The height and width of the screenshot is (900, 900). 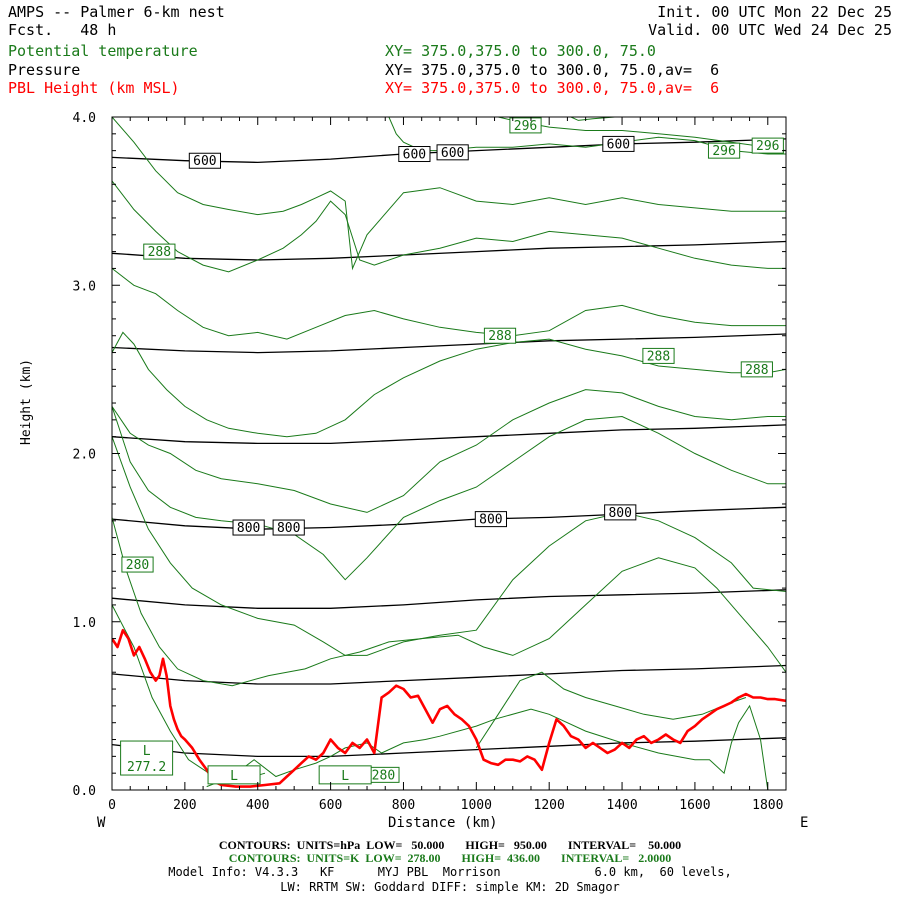 What do you see at coordinates (330, 805) in the screenshot?
I see `x-tick-label: 600` at bounding box center [330, 805].